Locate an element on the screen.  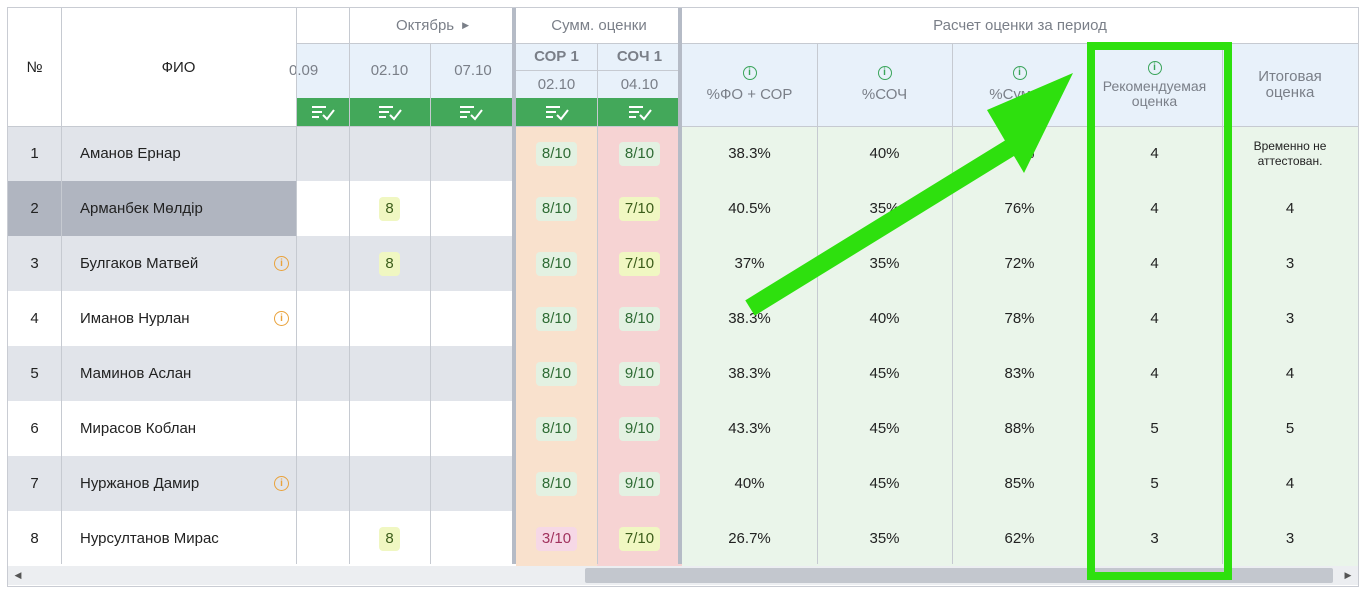
selected-row-highlight is located at coordinates (152, 208).